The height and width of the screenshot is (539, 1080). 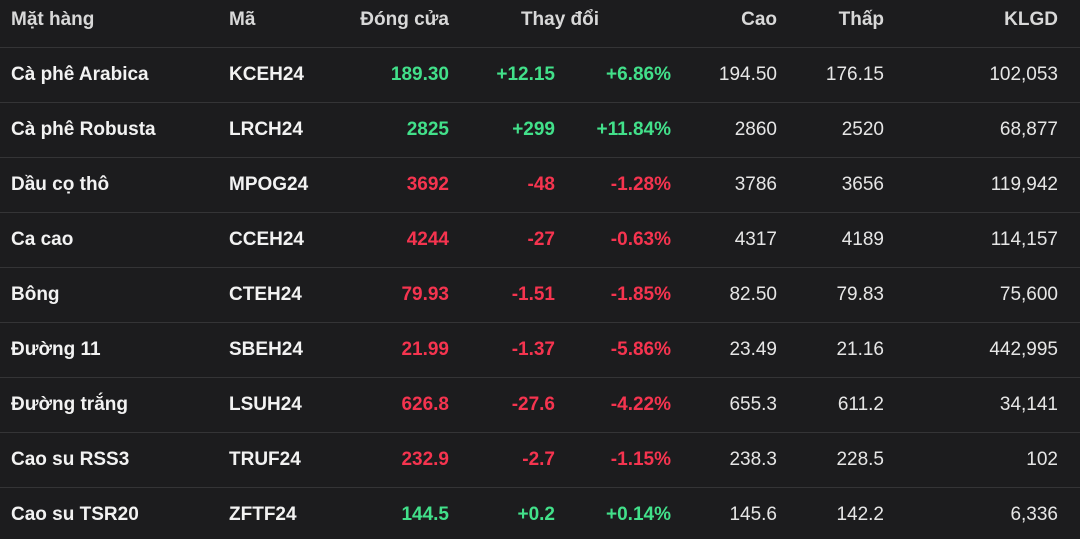 I want to click on name: Bông, so click(x=35, y=294).